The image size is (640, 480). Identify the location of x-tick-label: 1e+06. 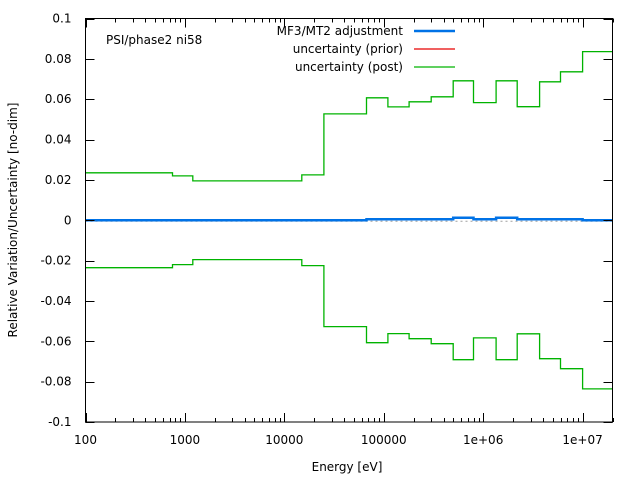
(483, 440).